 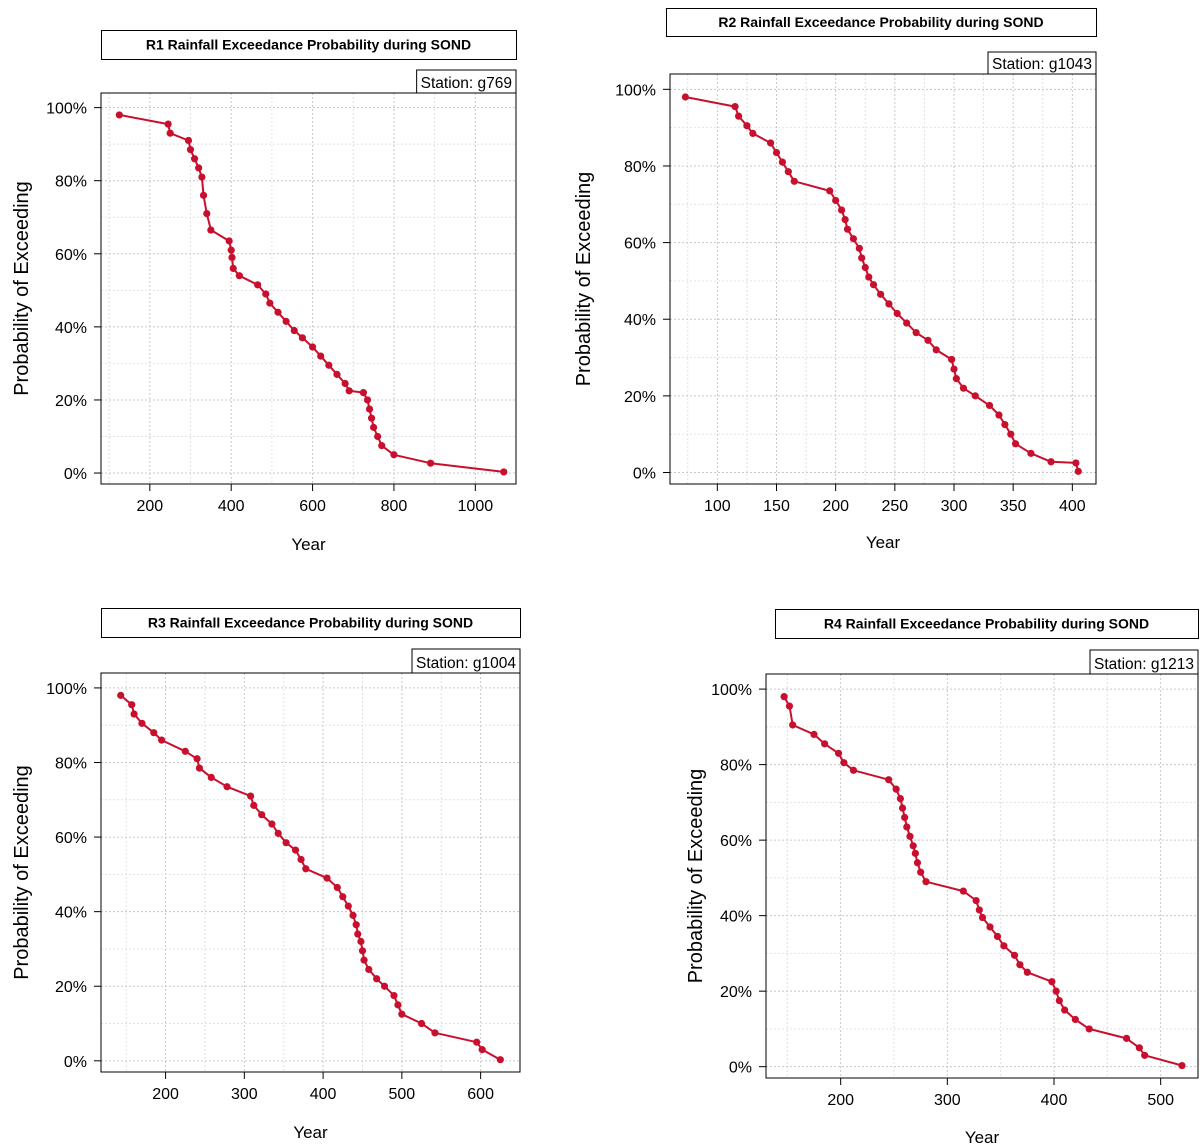 I want to click on x-tick-label: 150, so click(x=776, y=506).